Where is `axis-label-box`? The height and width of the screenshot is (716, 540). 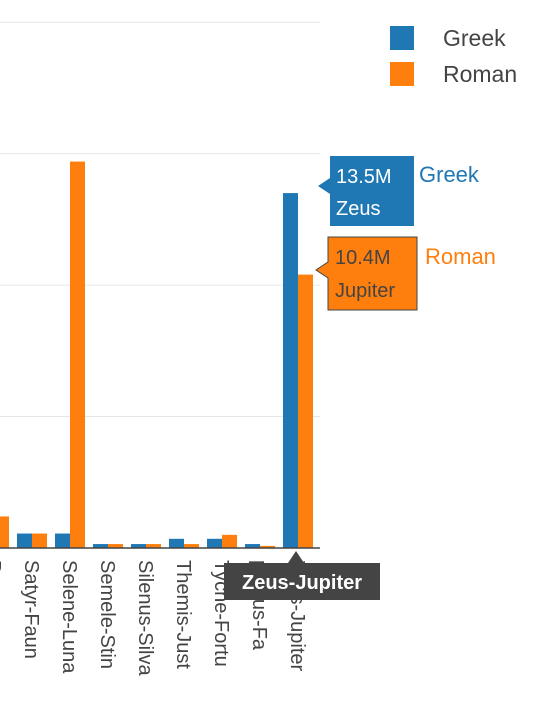 axis-label-box is located at coordinates (302, 575).